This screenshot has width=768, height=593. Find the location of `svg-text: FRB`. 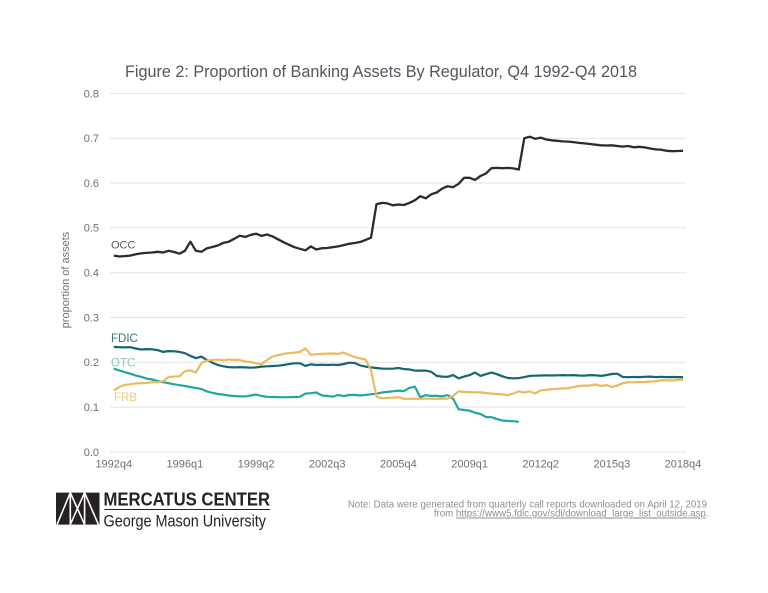

svg-text: FRB is located at coordinates (125, 398).